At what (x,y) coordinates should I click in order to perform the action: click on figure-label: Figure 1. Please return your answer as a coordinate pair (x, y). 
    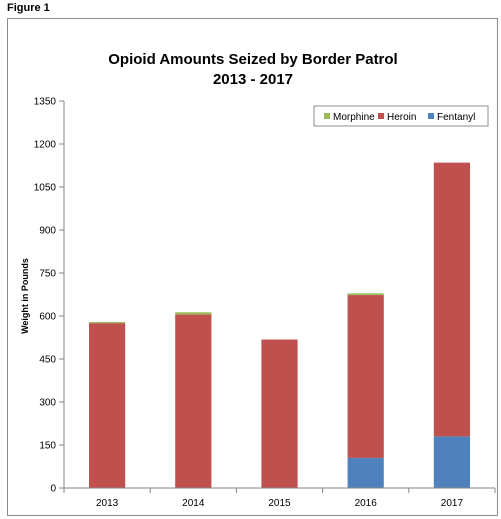
    Looking at the image, I should click on (28, 8).